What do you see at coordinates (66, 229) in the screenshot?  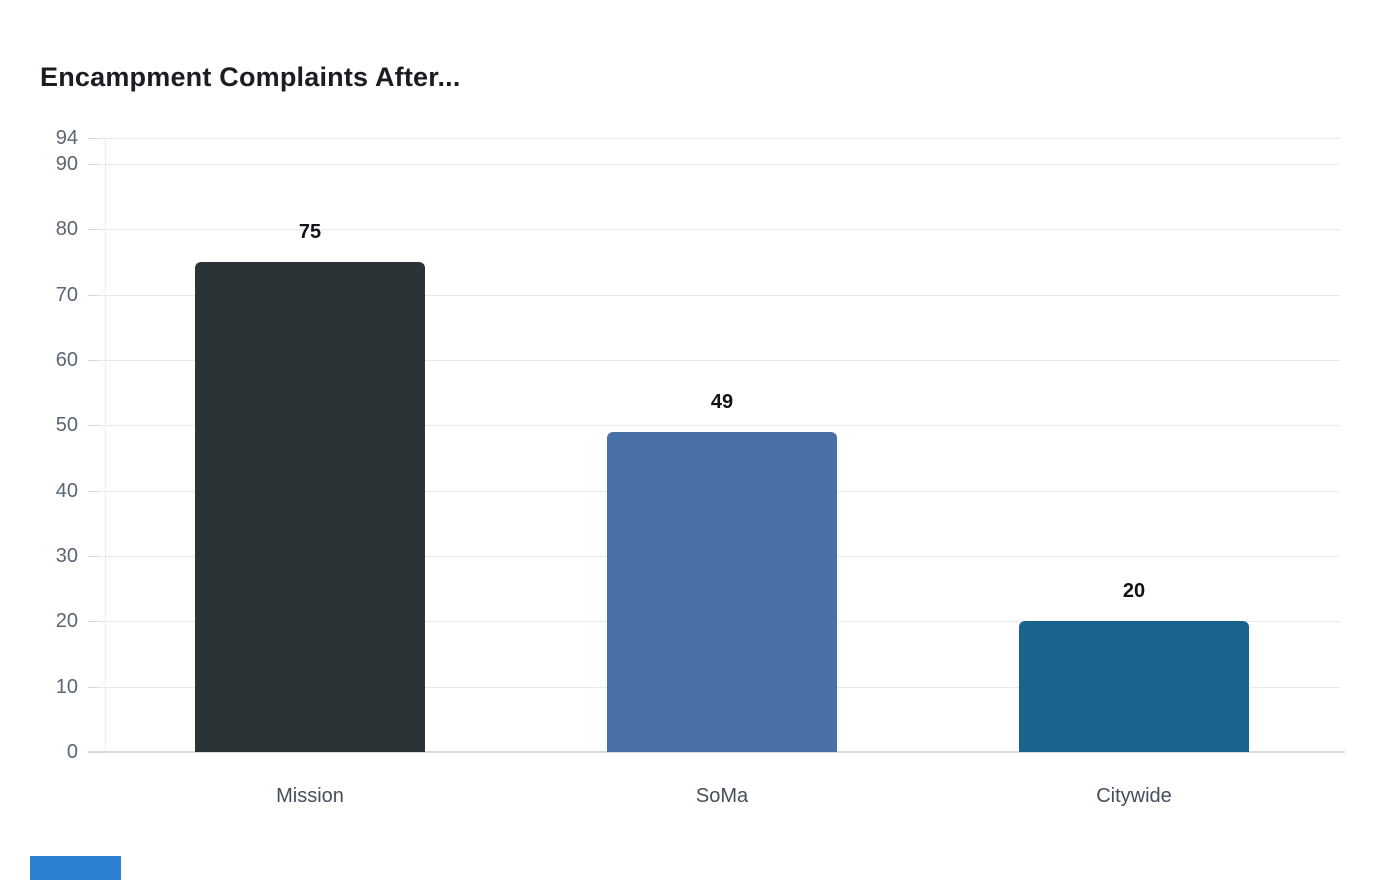 I see `y-tick-label: 80` at bounding box center [66, 229].